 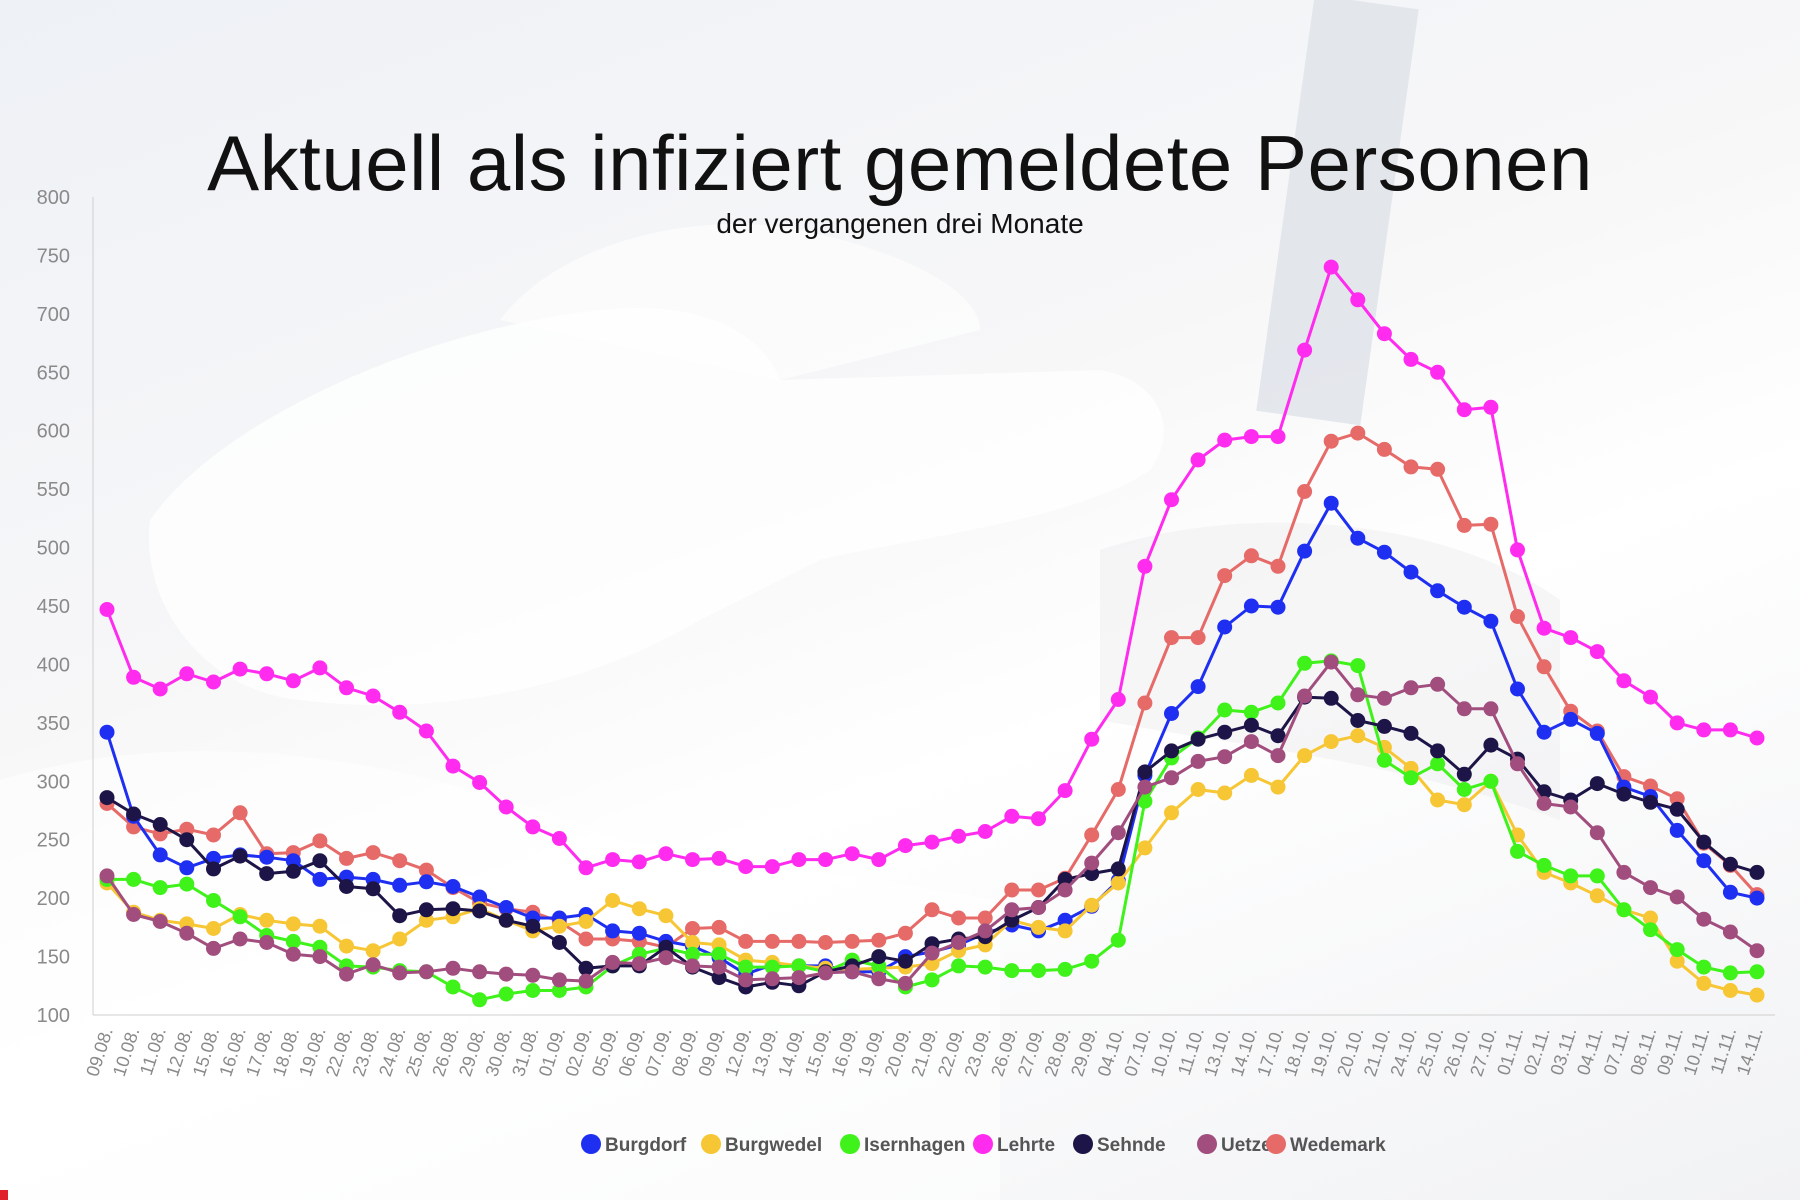 I want to click on y-tick-label: 700, so click(x=53, y=315).